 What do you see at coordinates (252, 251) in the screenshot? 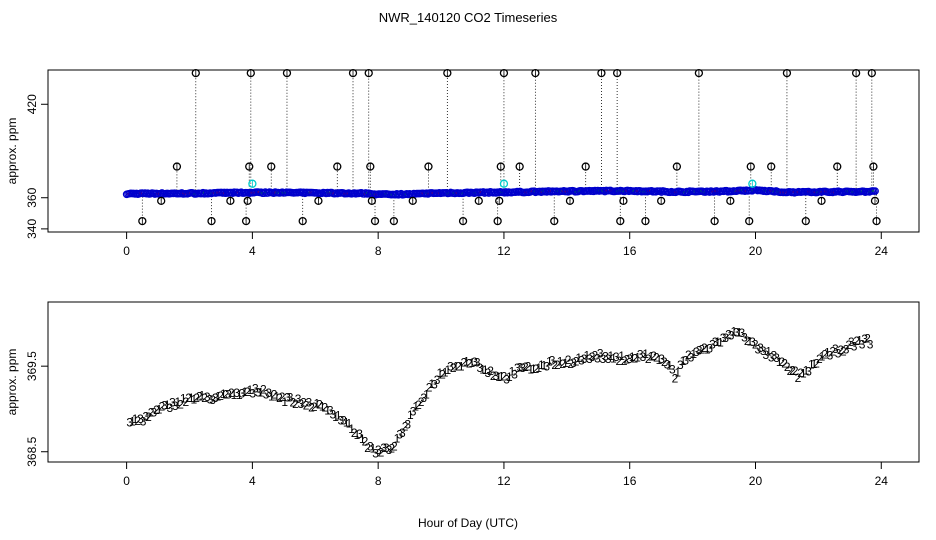
I see `top-x-tick-label: 4` at bounding box center [252, 251].